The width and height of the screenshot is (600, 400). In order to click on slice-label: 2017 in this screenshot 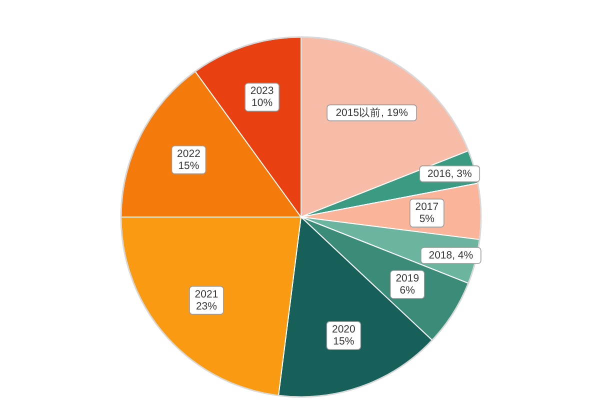, I will do `click(427, 207)`.